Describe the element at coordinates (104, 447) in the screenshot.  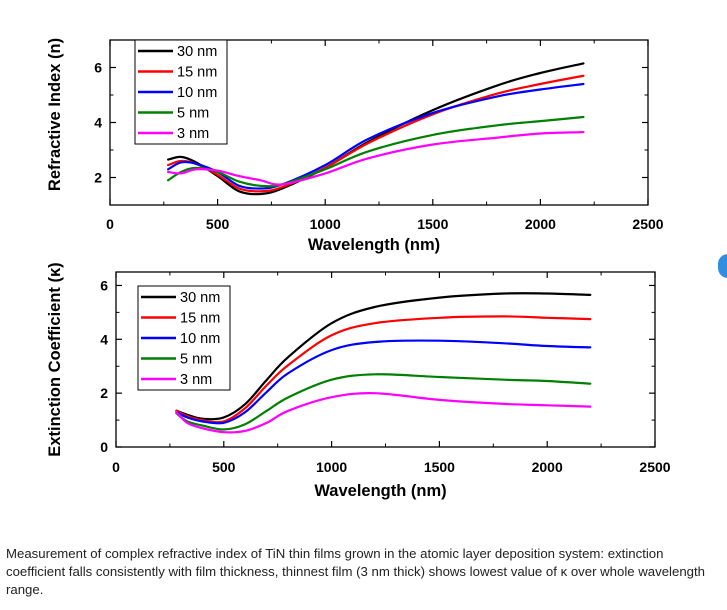
I see `y-tick-label: 0` at that location.